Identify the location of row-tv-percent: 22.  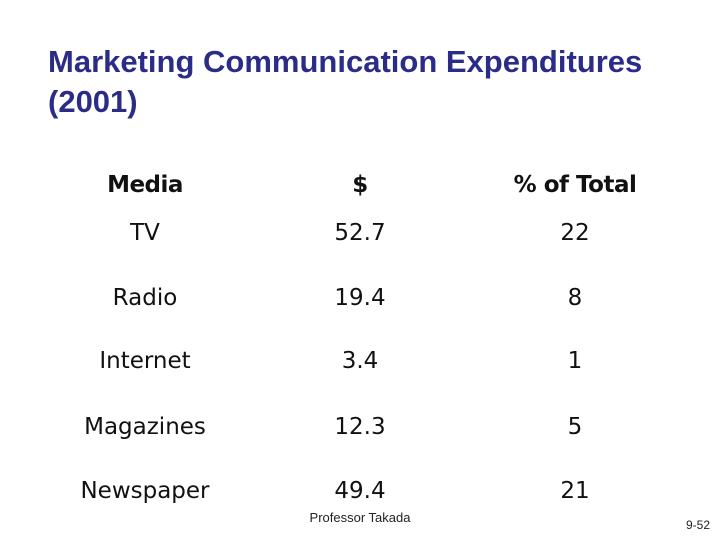
(575, 233).